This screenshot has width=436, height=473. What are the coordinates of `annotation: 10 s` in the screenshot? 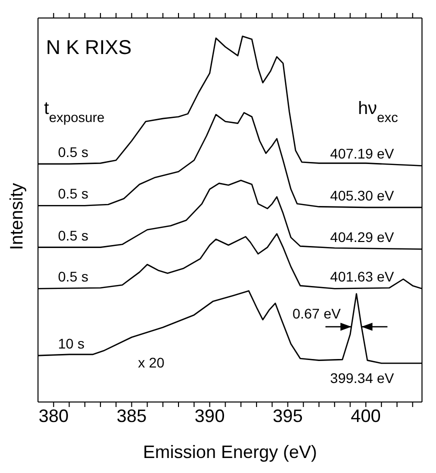 It's located at (71, 344).